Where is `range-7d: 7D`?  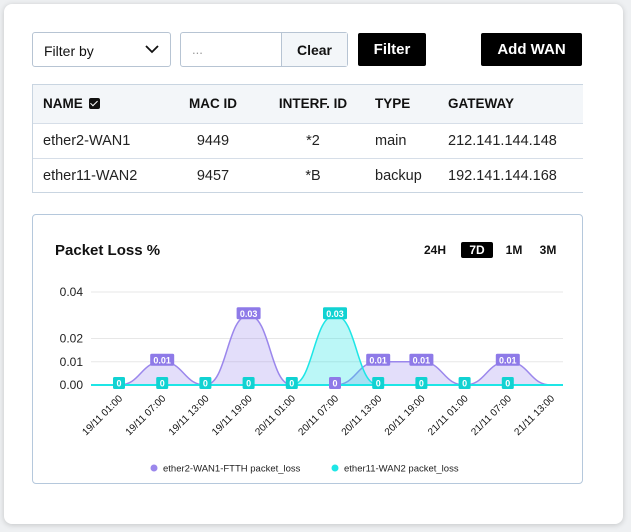 range-7d: 7D is located at coordinates (477, 250).